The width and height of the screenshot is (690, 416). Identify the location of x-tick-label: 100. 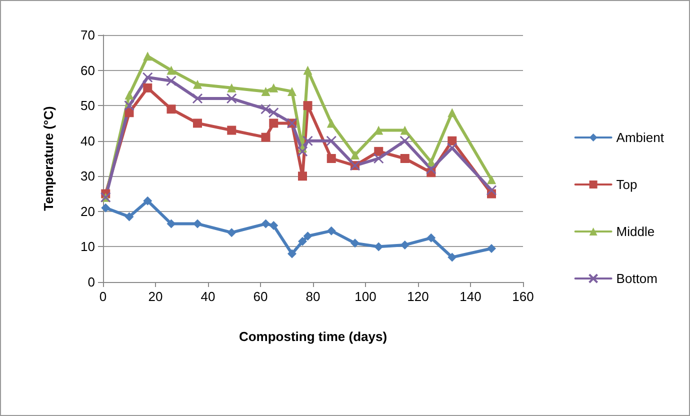
(365, 296).